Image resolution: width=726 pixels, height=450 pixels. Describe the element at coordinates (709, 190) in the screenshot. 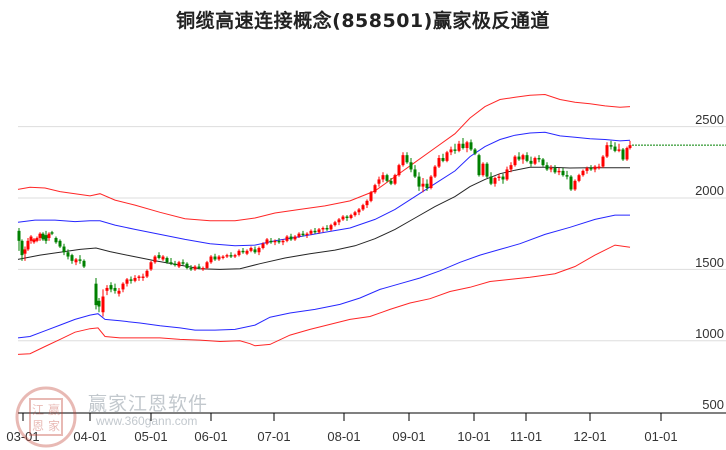

I see `y-label-2000: 2000` at that location.